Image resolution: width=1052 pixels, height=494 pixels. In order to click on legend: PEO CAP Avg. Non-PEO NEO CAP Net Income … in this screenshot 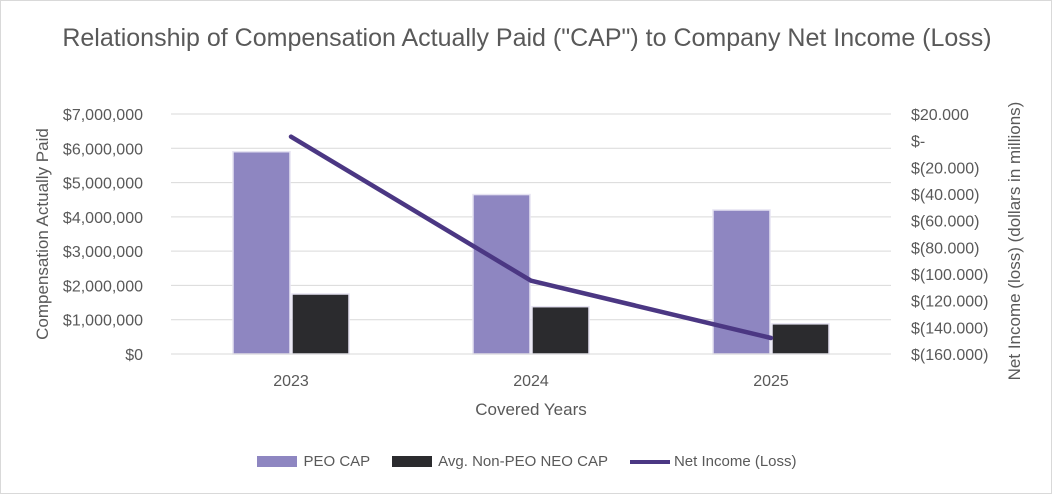, I will do `click(526, 461)`.